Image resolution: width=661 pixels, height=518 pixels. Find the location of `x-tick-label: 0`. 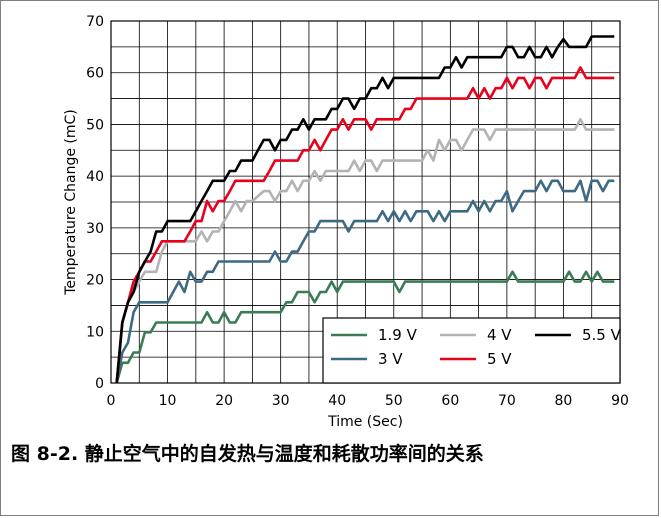

x-tick-label: 0 is located at coordinates (111, 401).